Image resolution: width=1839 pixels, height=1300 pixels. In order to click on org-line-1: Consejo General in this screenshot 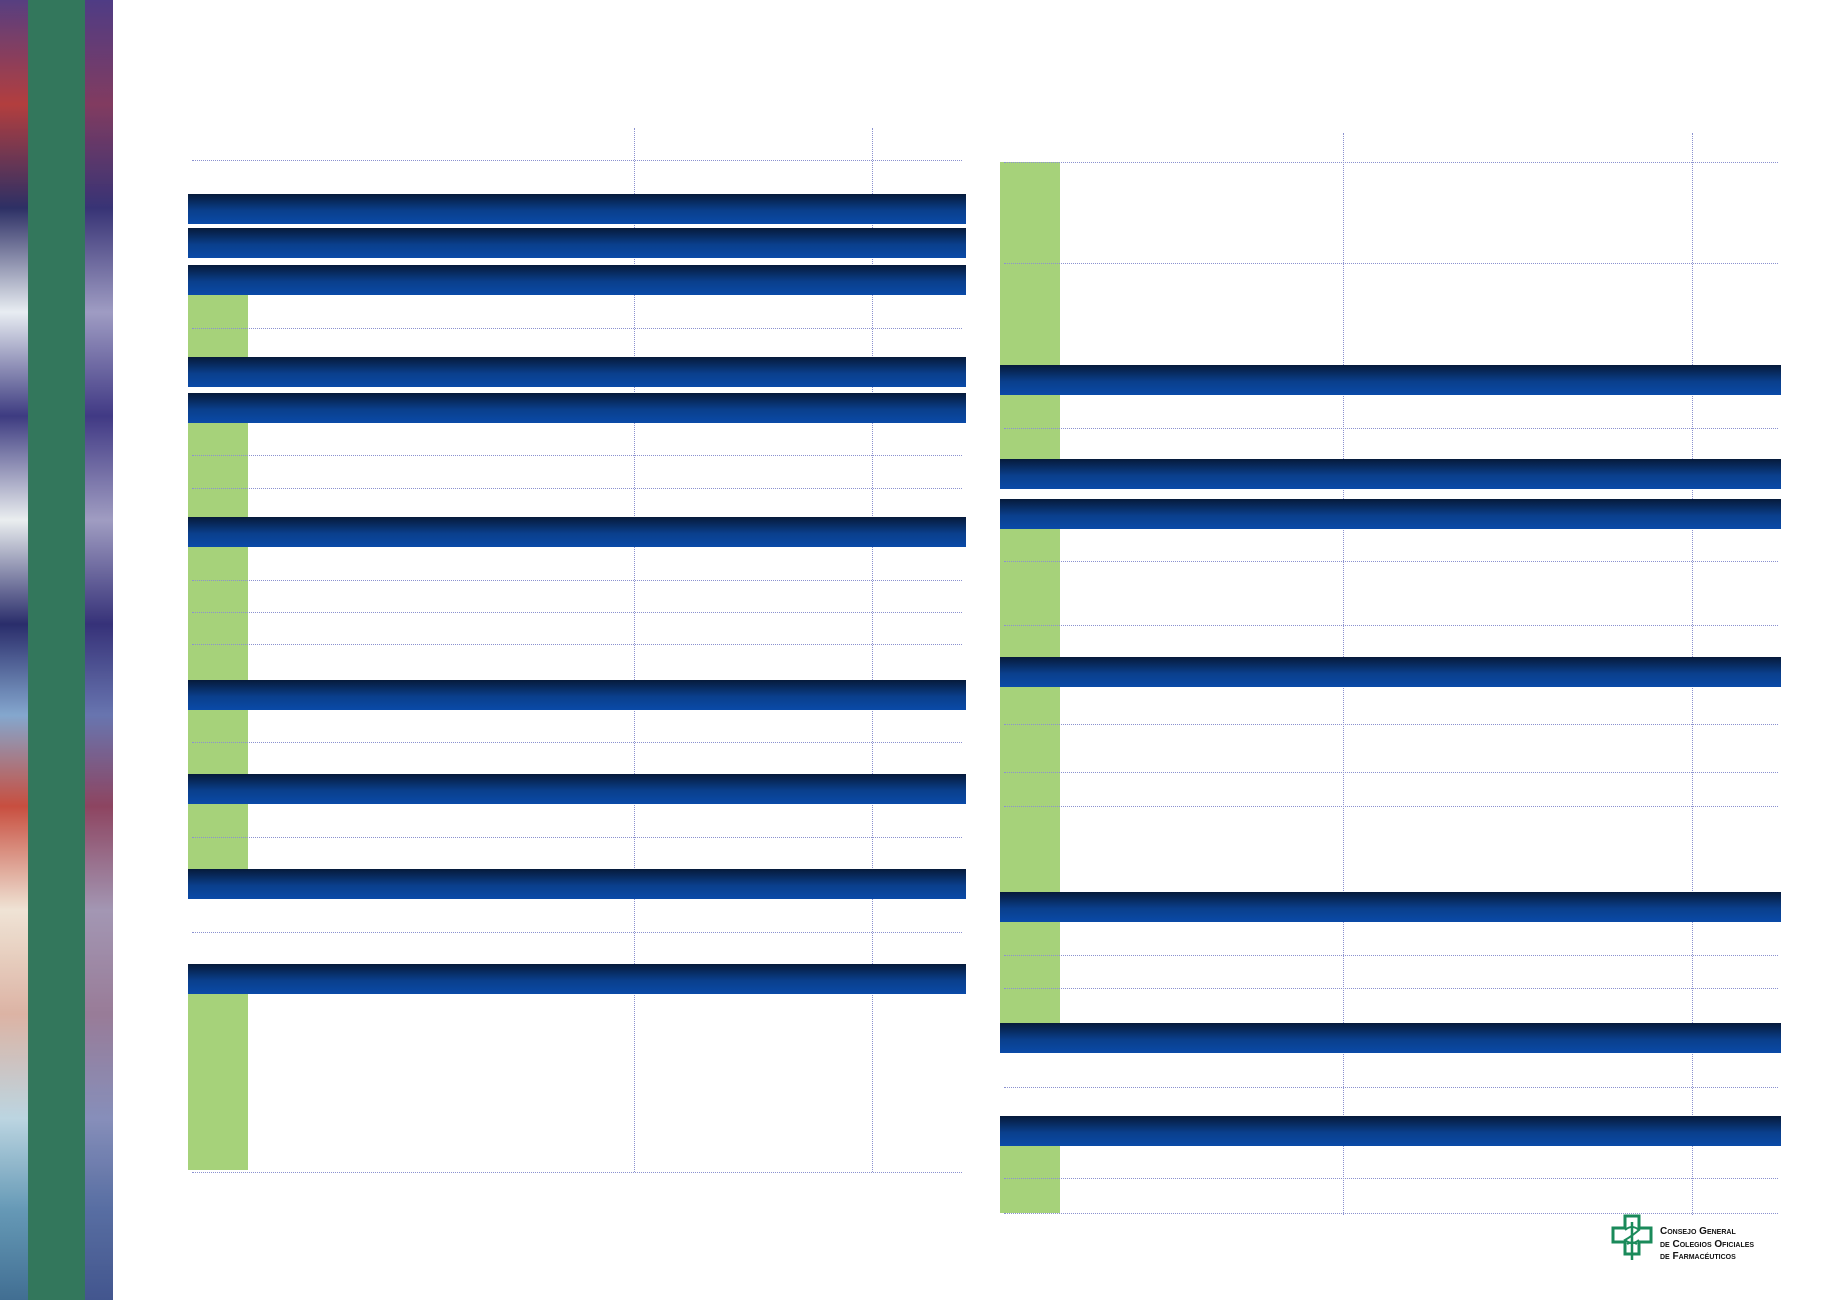, I will do `click(1698, 1231)`.